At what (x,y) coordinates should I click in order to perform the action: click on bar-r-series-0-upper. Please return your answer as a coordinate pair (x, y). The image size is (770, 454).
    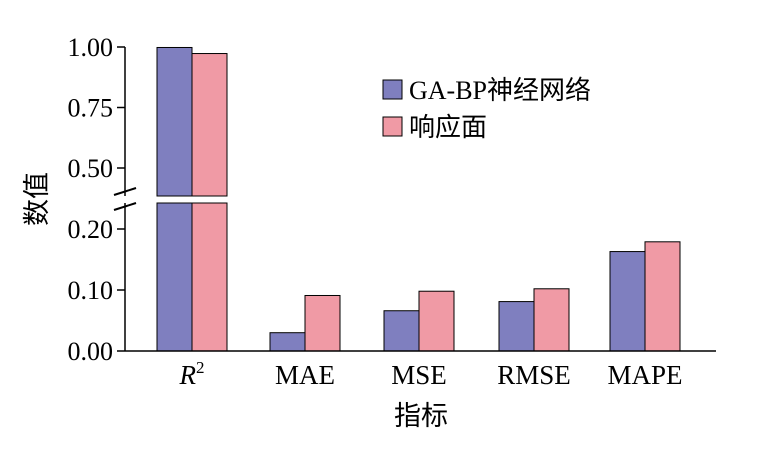
    Looking at the image, I should click on (174, 121).